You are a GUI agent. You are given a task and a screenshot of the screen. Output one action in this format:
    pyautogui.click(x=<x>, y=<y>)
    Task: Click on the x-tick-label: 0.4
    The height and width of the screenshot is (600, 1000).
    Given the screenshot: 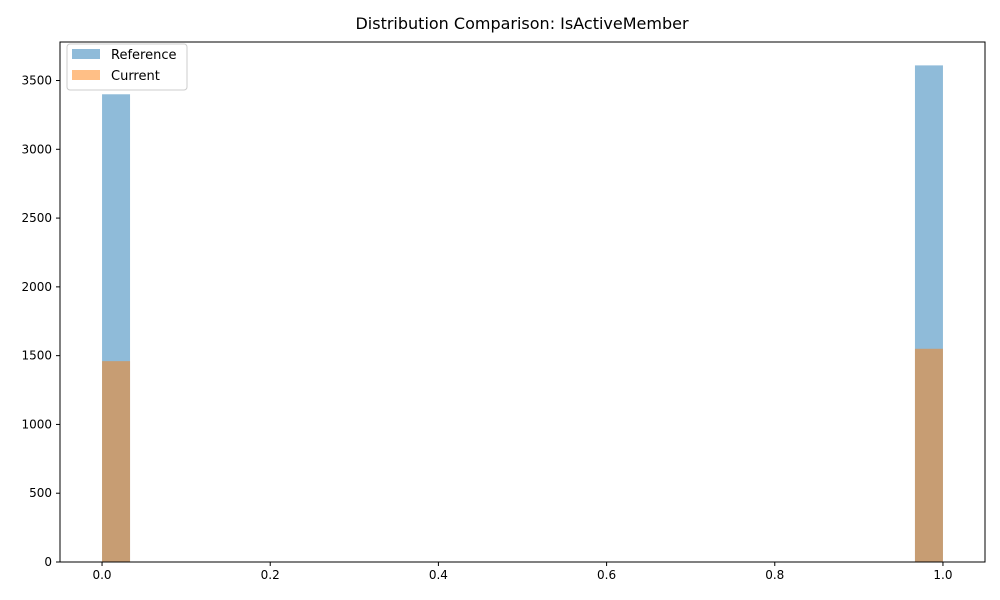 What is the action you would take?
    pyautogui.click(x=438, y=575)
    